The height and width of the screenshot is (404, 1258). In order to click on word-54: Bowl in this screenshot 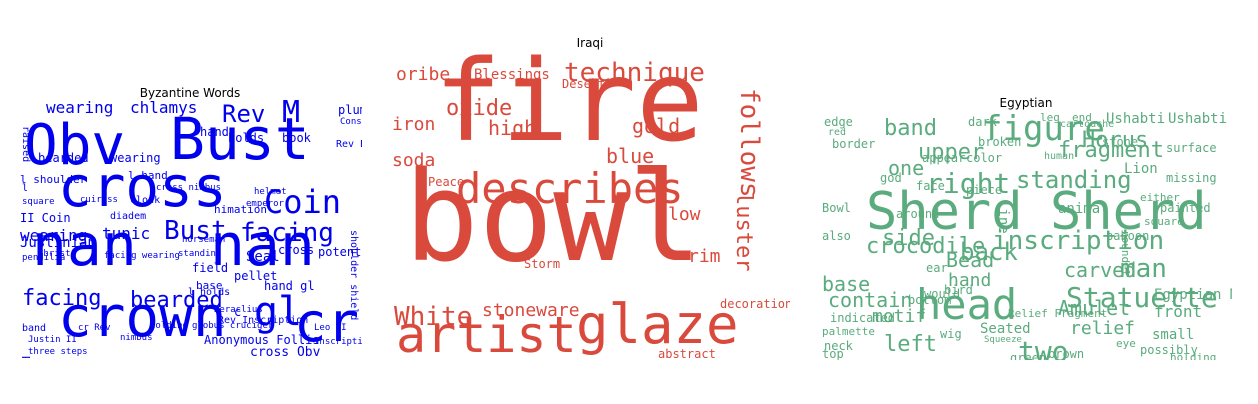, I will do `click(836, 208)`.